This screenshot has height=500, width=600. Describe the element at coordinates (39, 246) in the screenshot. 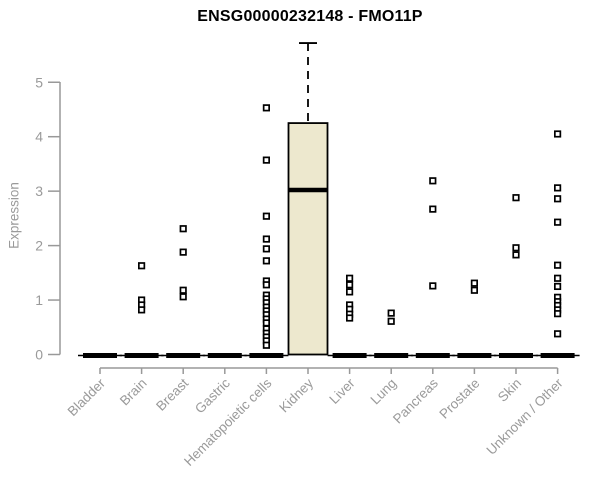

I see `y-tick-label: 2` at that location.